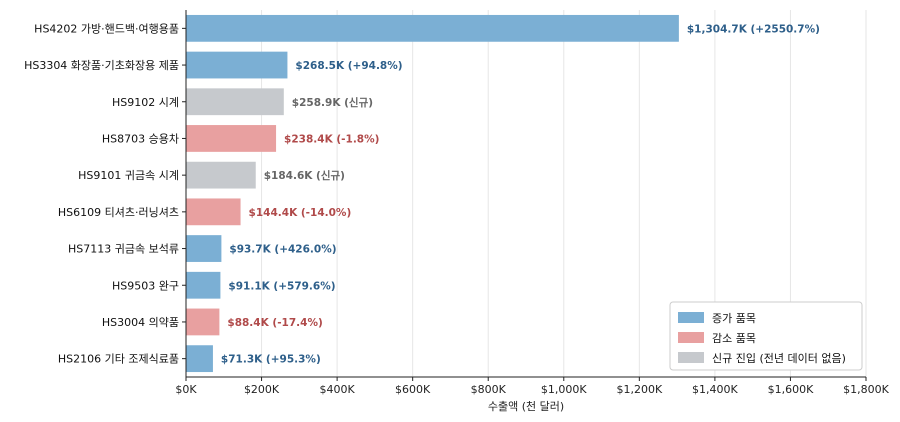 The width and height of the screenshot is (900, 422). What do you see at coordinates (300, 213) in the screenshot?
I see `value-label: $144.4K (-14.0%)` at bounding box center [300, 213].